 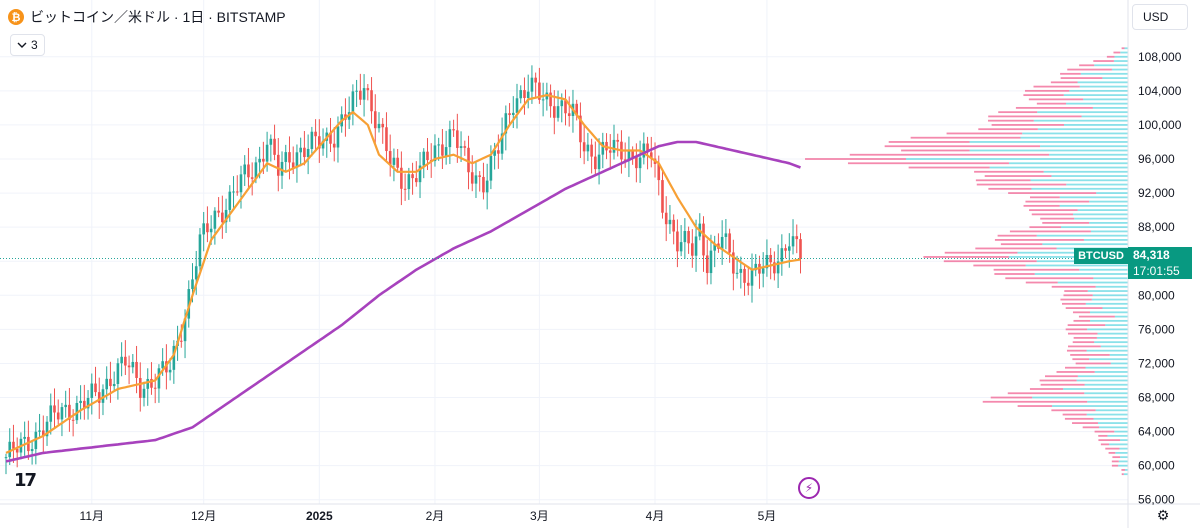 What do you see at coordinates (158, 17) in the screenshot?
I see `chart-title: ビットコイン／米ドル · 1日 · BITSTAMP` at bounding box center [158, 17].